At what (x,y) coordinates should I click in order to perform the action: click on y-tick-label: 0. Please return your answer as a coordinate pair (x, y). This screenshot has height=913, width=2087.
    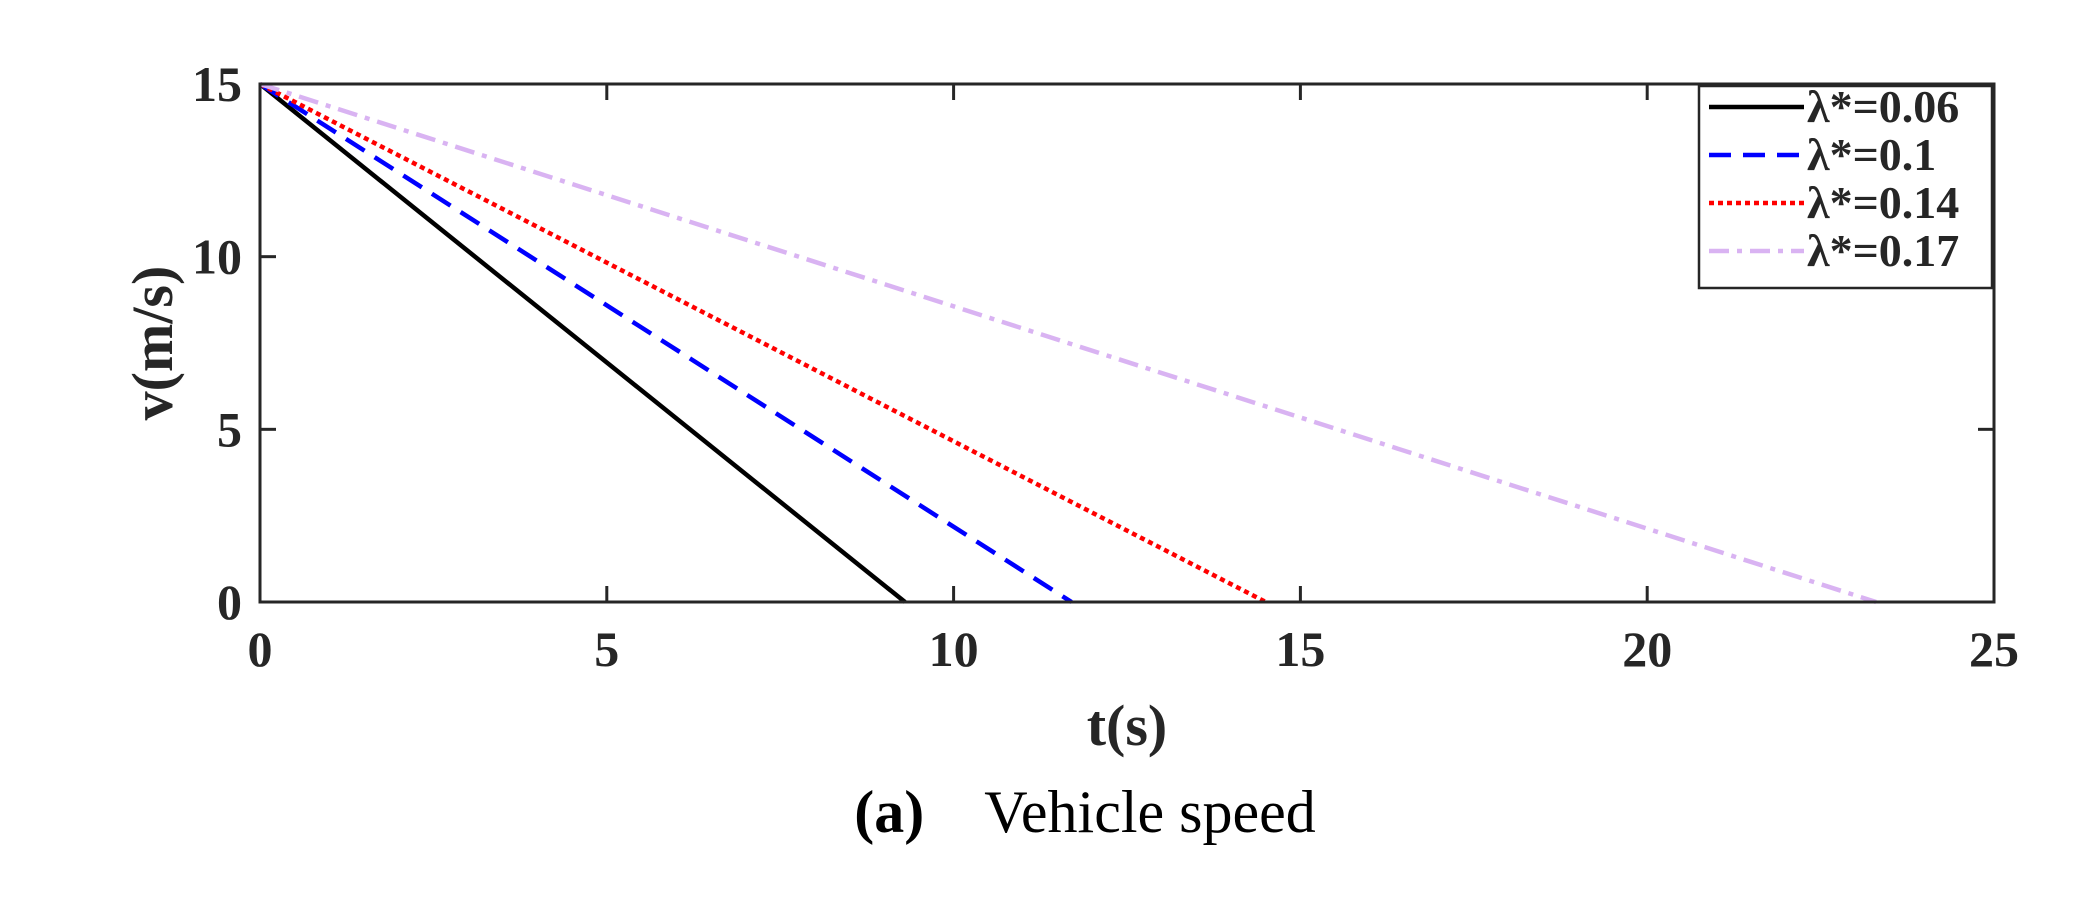
    Looking at the image, I should click on (229, 602).